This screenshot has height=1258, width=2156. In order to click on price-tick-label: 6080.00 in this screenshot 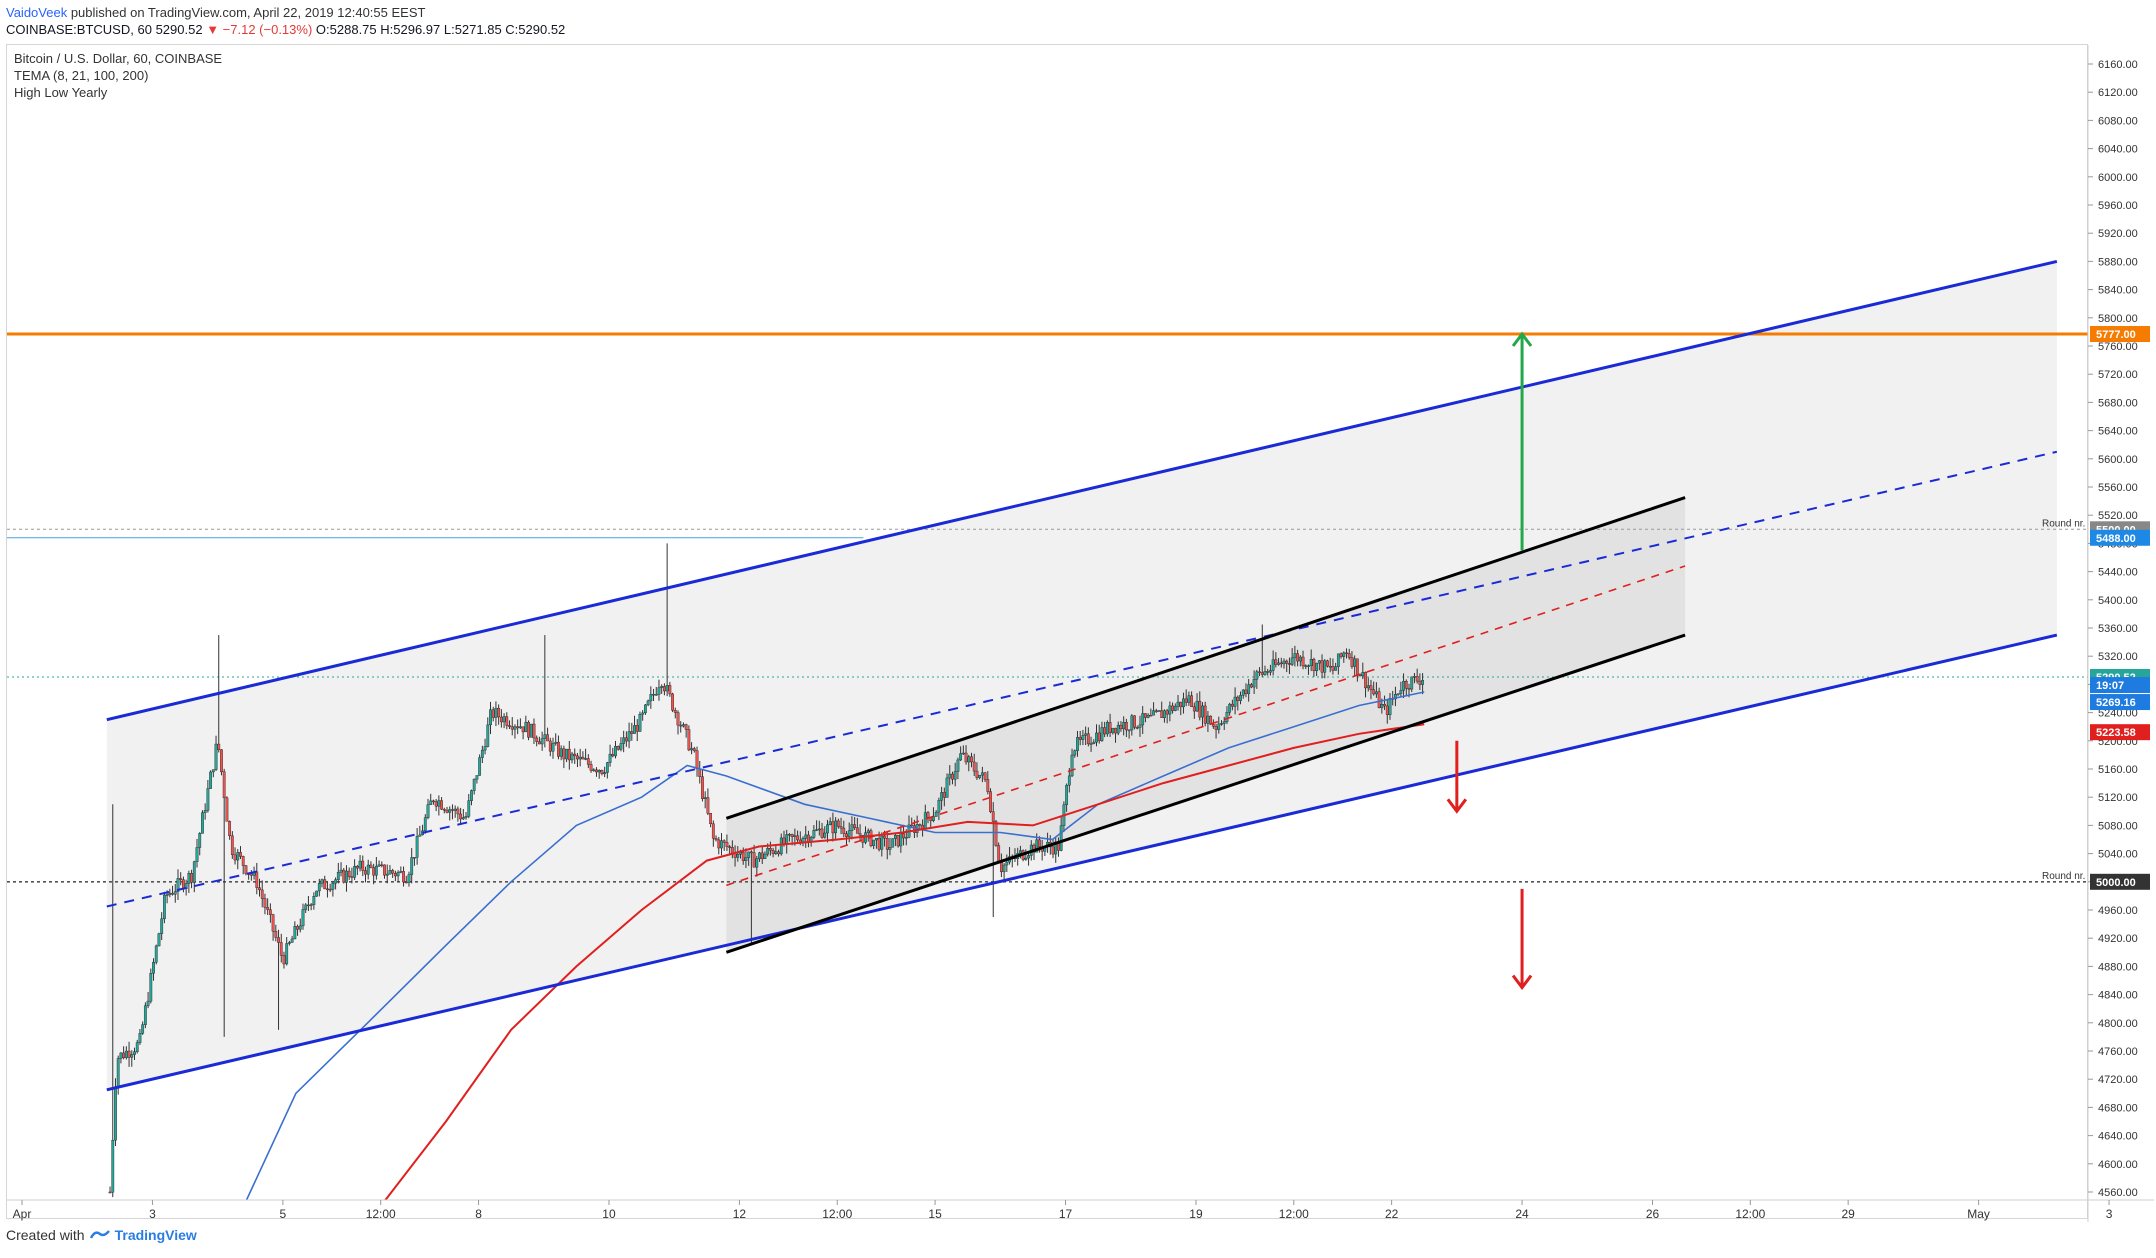, I will do `click(2118, 121)`.